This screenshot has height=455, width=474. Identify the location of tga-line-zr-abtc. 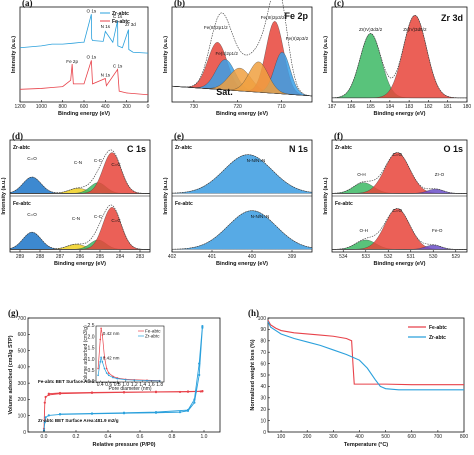
(365, 356).